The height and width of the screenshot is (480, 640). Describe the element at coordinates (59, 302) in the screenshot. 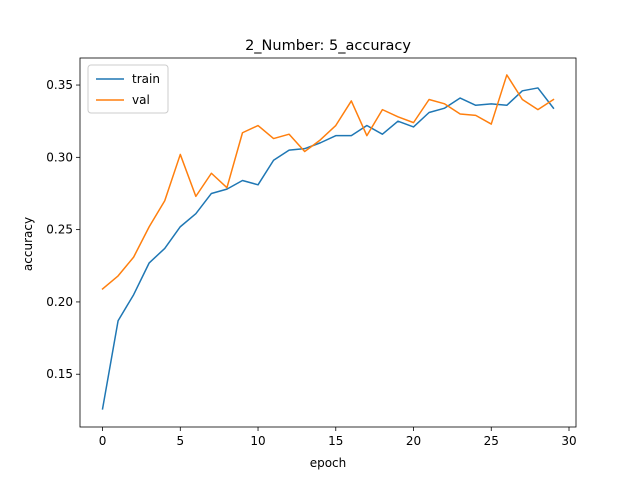

I see `y-tick-label: 0.20` at that location.